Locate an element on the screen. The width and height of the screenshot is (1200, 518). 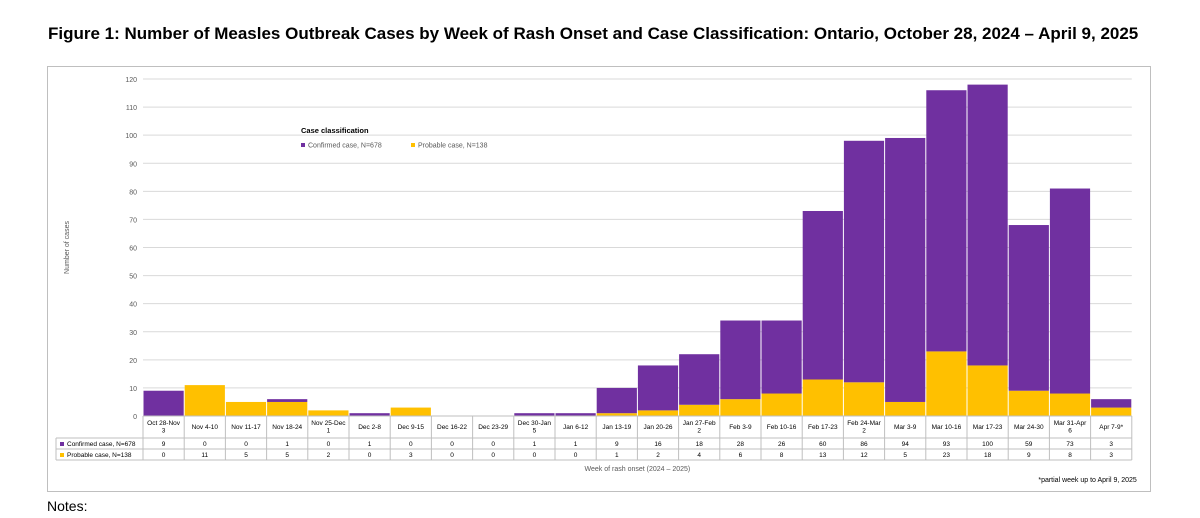
table-value-probable: 12 is located at coordinates (864, 455).